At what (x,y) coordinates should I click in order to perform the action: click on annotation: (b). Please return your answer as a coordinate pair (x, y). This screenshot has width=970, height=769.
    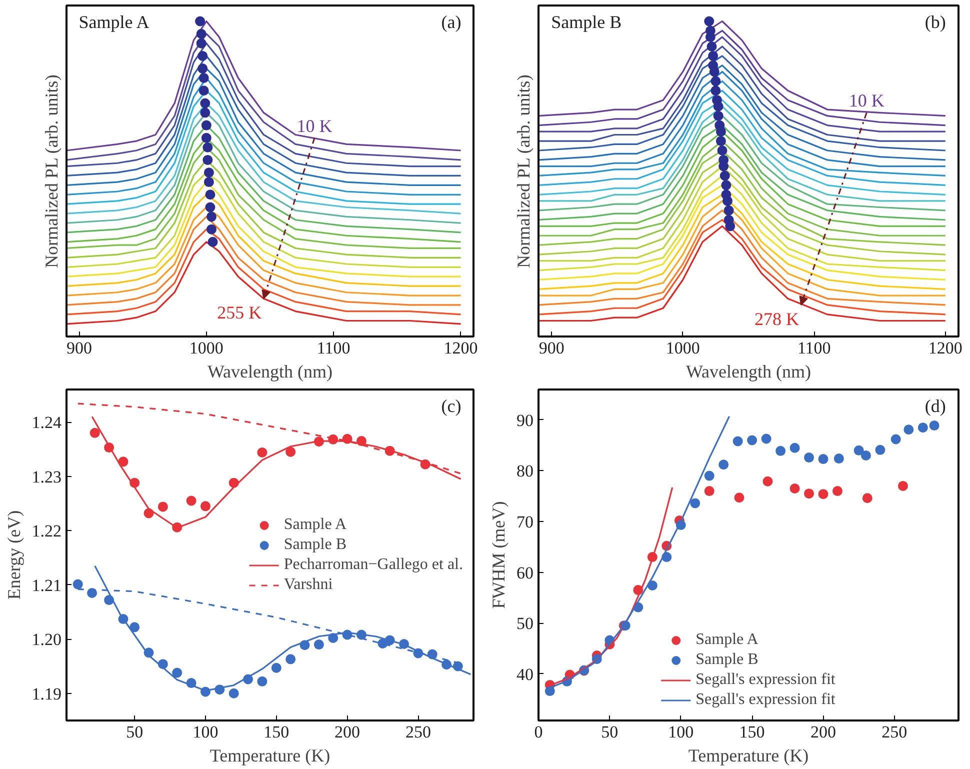
    Looking at the image, I should click on (935, 22).